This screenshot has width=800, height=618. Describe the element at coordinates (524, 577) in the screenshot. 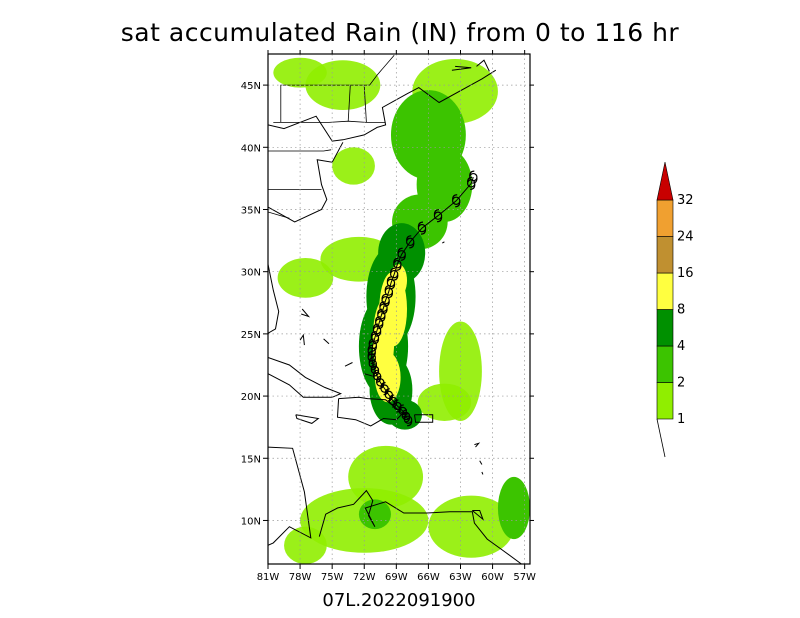

I see `x-tick-label: 57W` at that location.